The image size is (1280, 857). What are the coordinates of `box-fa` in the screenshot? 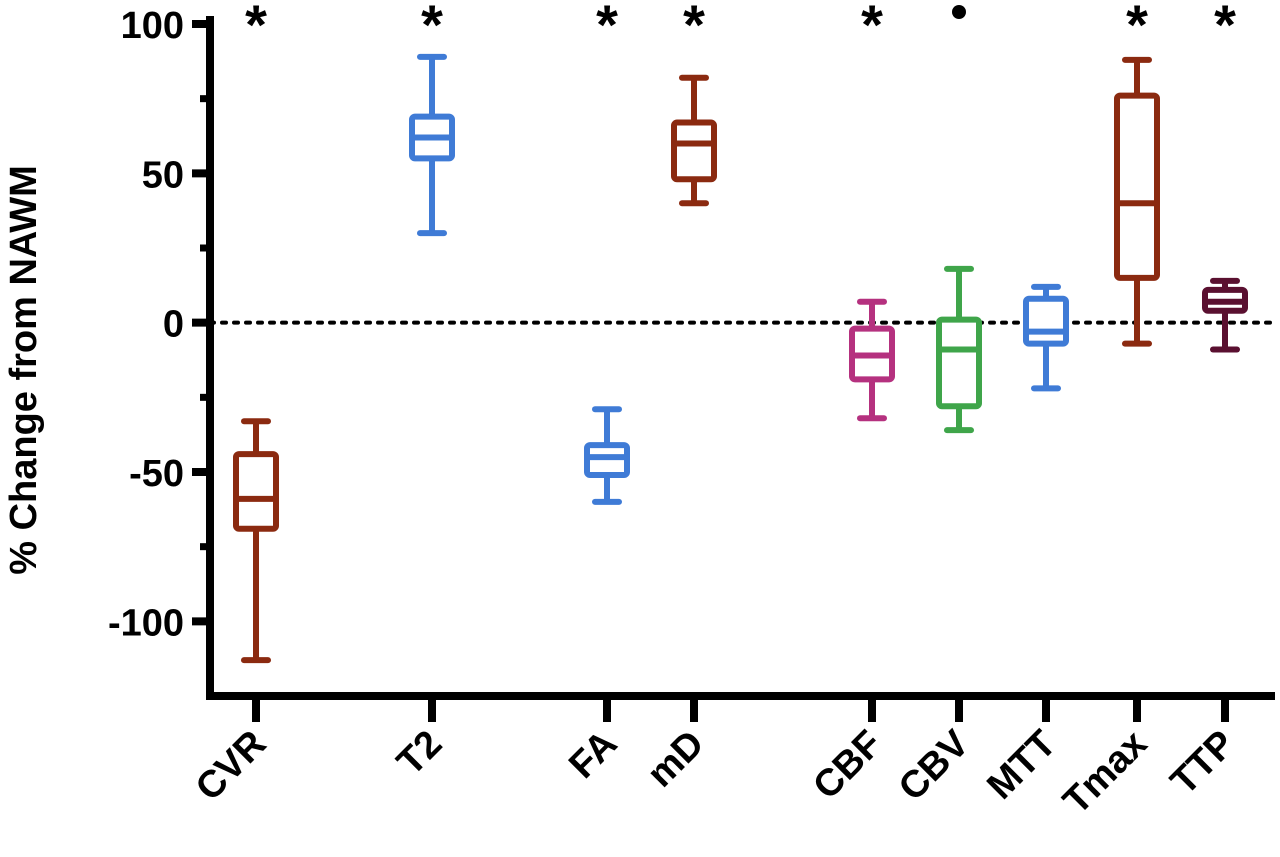 It's located at (607, 455).